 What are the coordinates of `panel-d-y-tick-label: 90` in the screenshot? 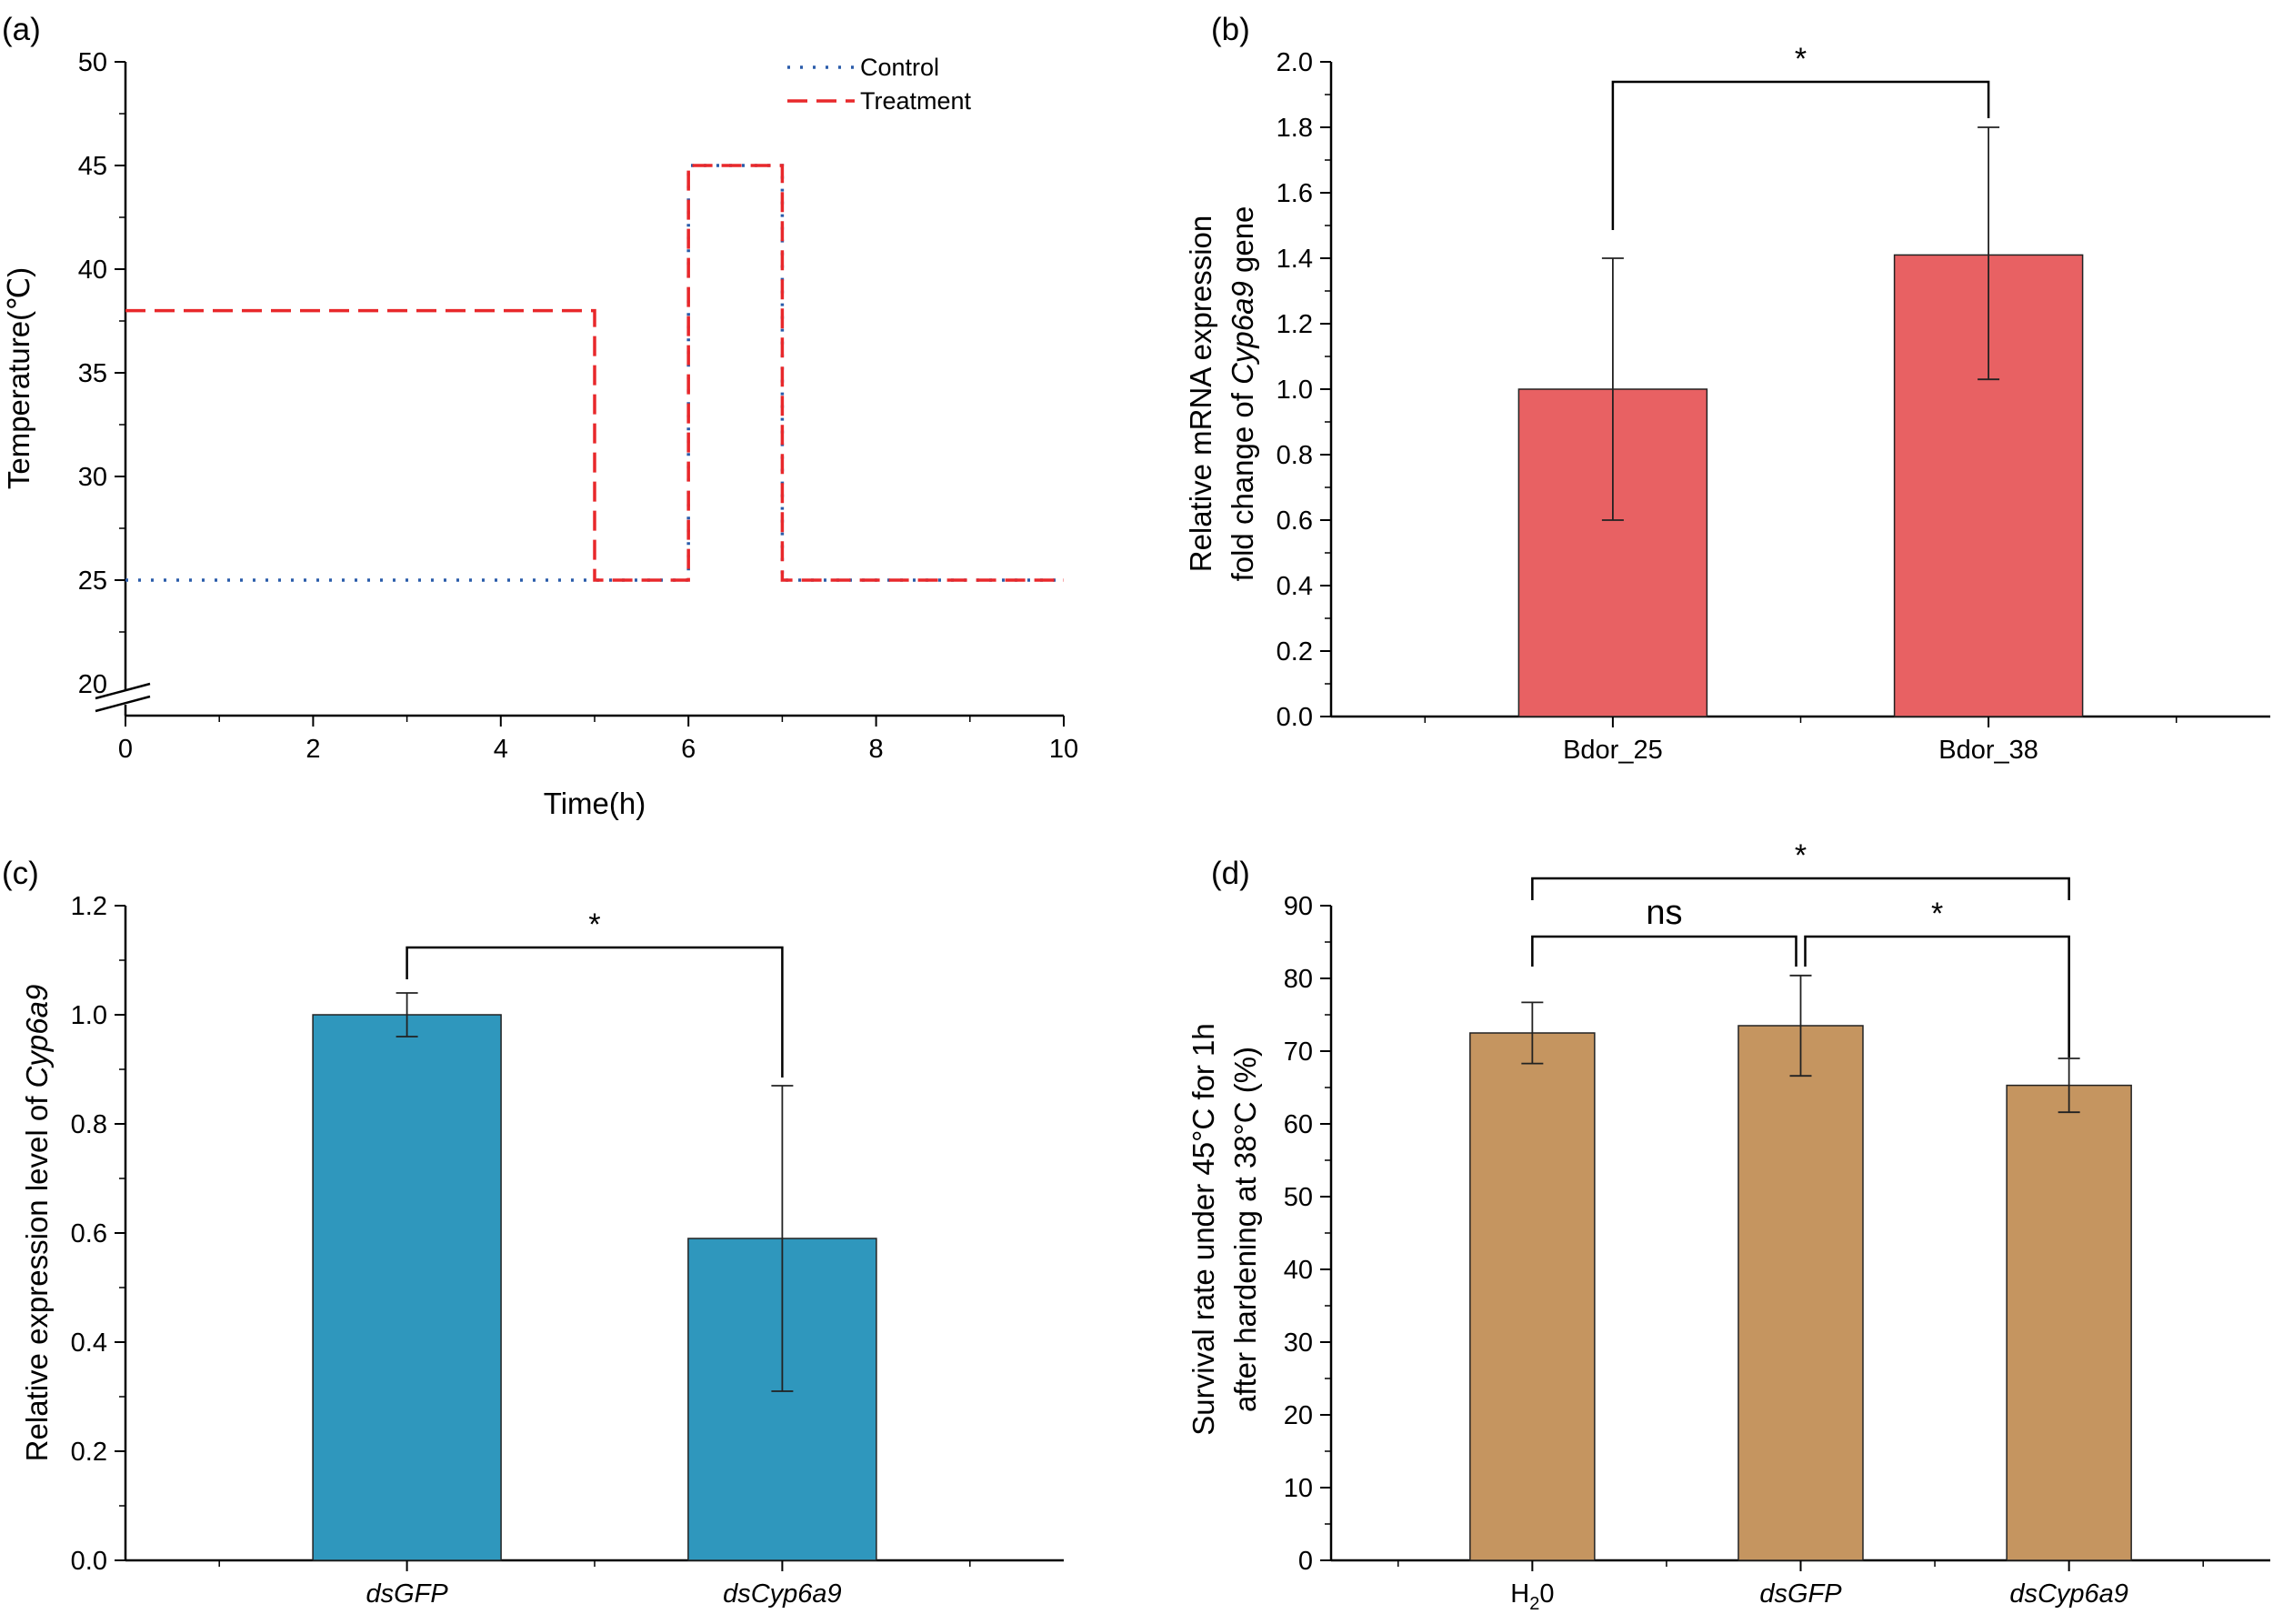 It's located at (1298, 906).